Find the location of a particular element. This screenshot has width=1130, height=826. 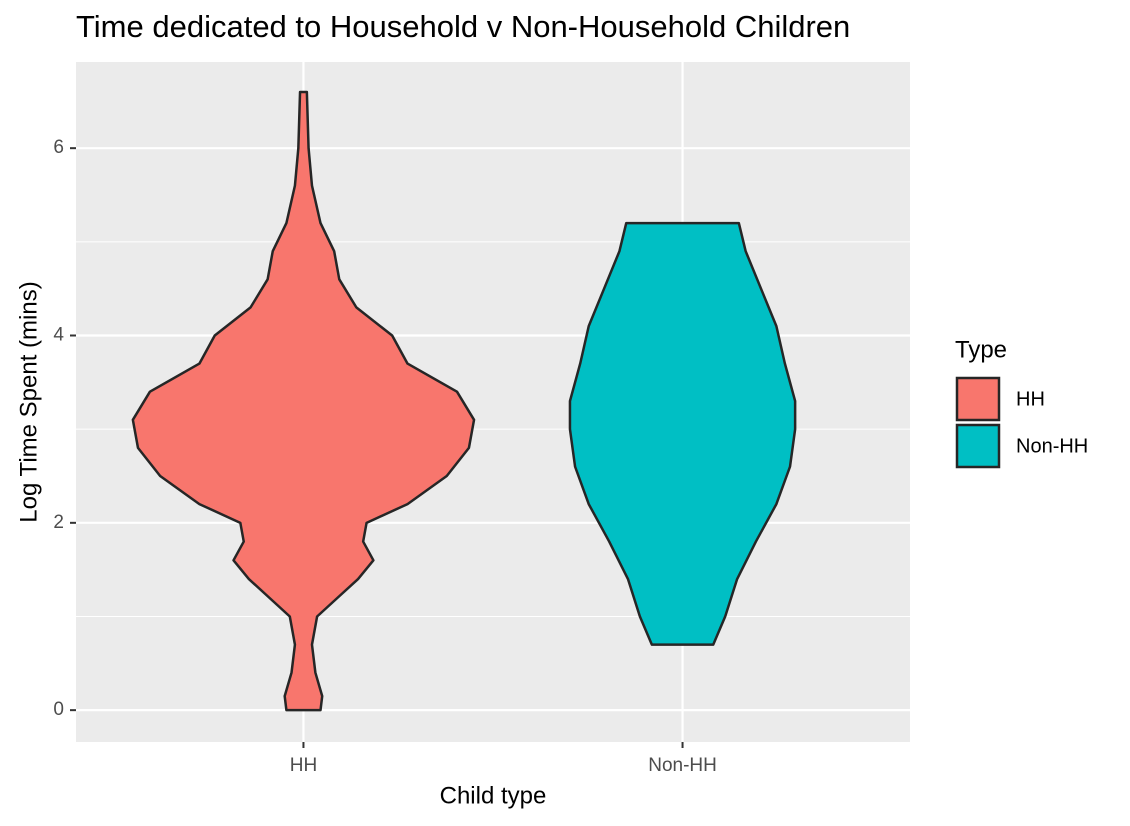

x-tick-label: Non-HH is located at coordinates (682, 765).